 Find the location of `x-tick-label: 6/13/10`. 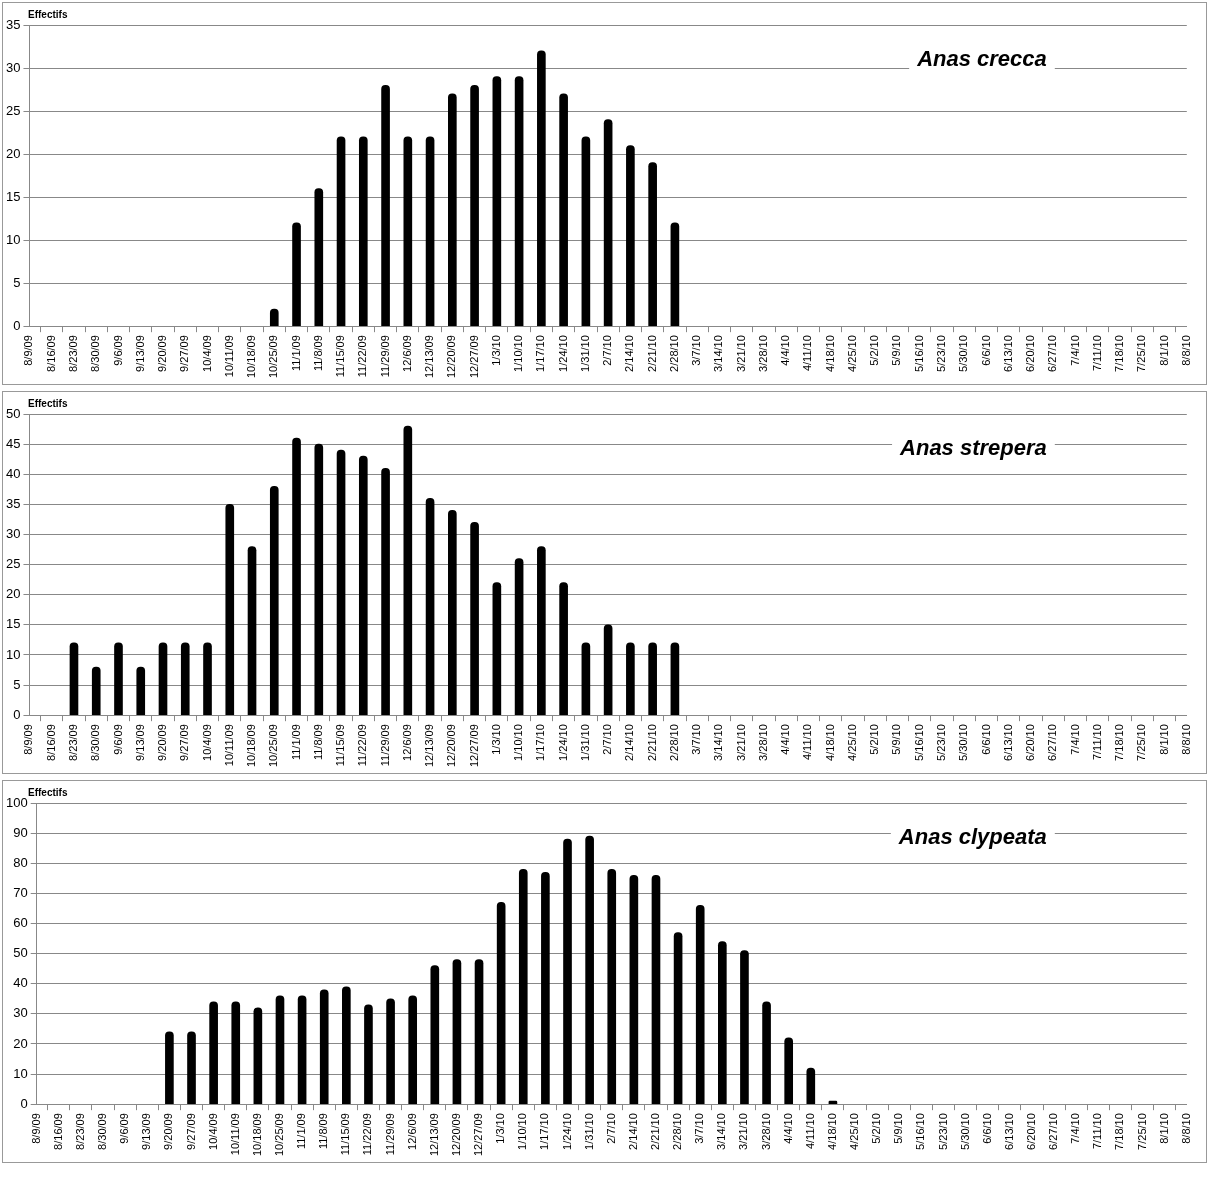

x-tick-label: 6/13/10 is located at coordinates (1008, 1131).